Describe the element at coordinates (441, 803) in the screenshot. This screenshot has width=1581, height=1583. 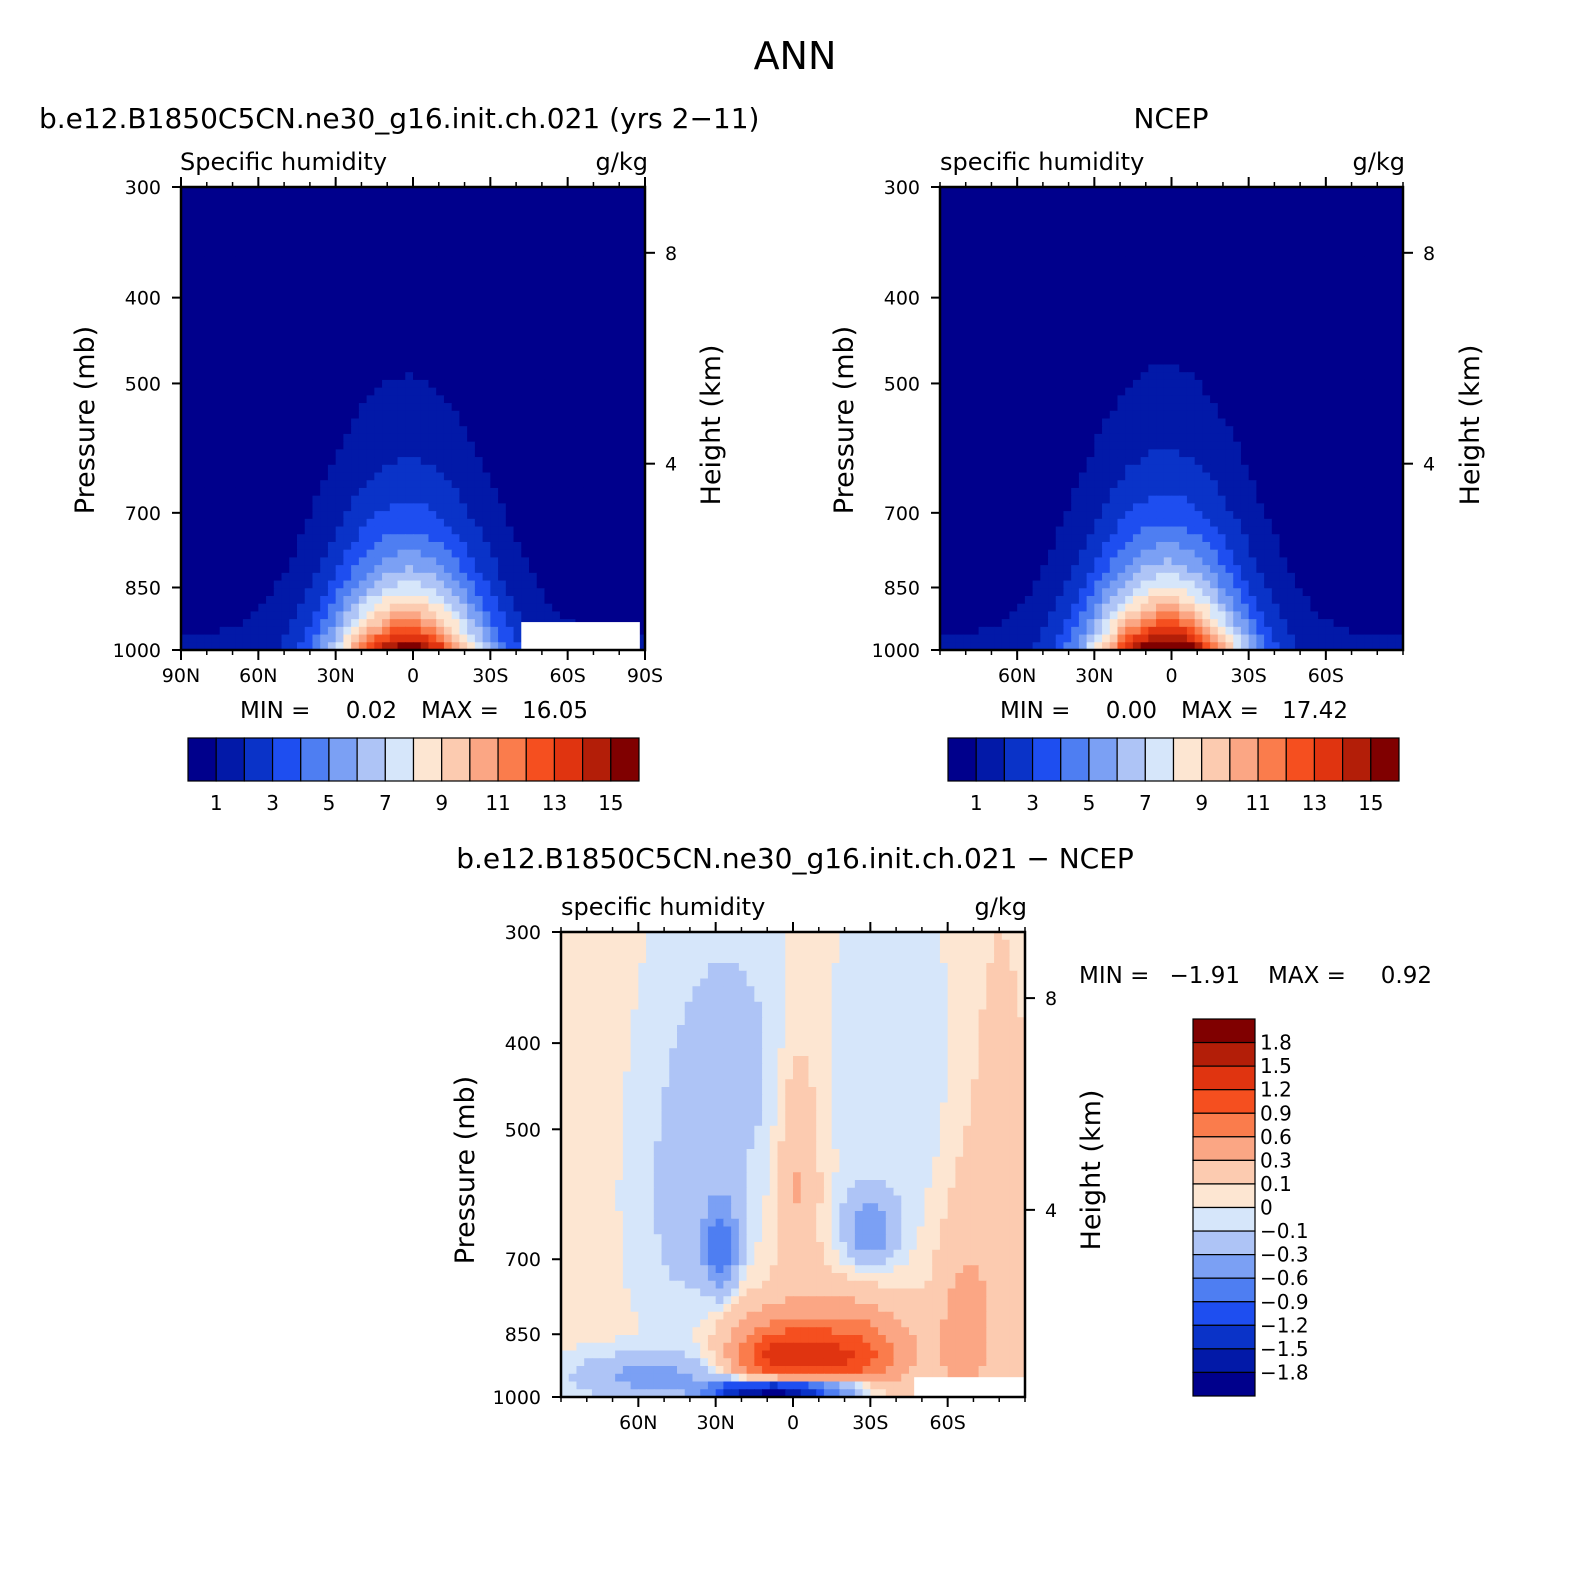
I see `panel-model-colorbar-label: 9` at that location.